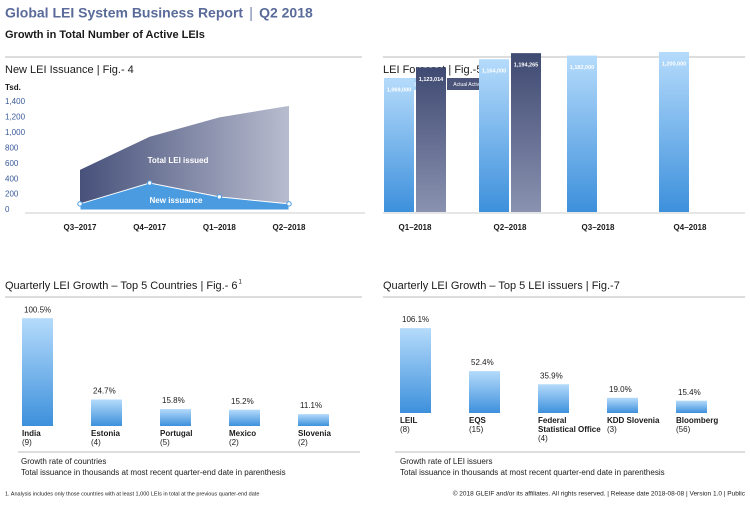  I want to click on value-label: 15.8%, so click(173, 400).